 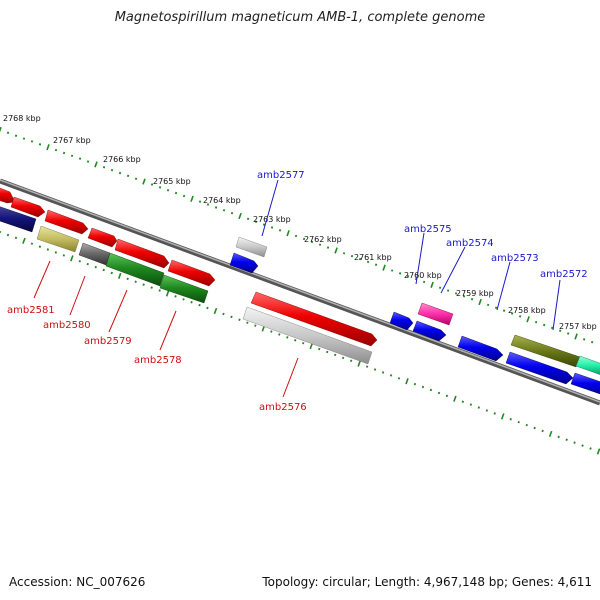 What do you see at coordinates (42, 279) in the screenshot?
I see `connector-amb2581` at bounding box center [42, 279].